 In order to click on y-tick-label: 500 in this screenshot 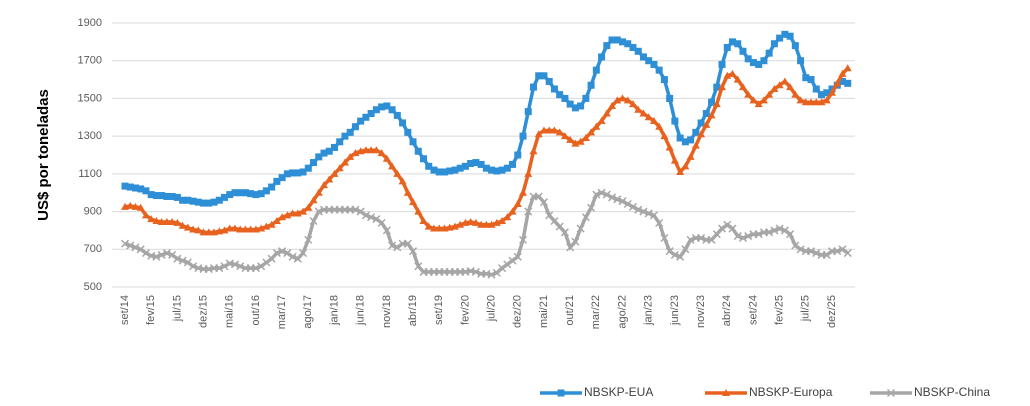, I will do `click(93, 287)`.